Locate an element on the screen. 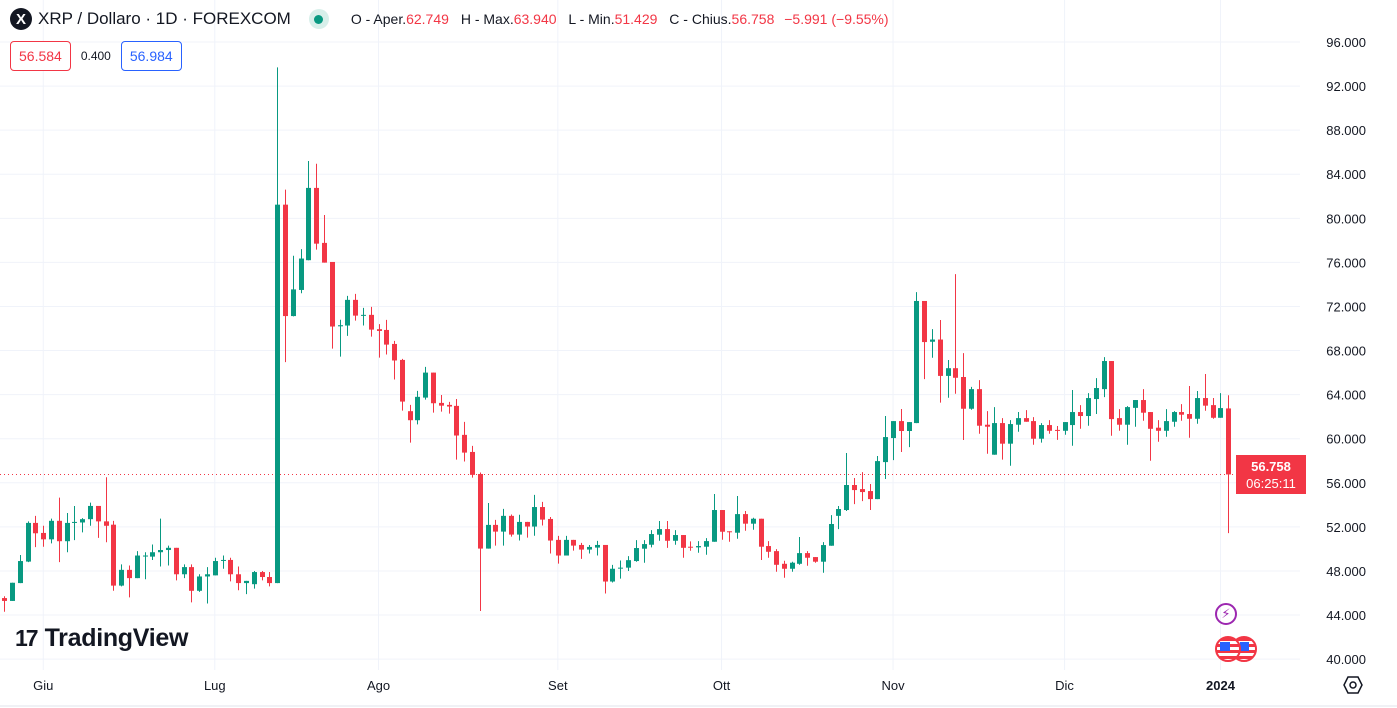 This screenshot has width=1397, height=708. tradingview-logo: 17 TradingView is located at coordinates (101, 638).